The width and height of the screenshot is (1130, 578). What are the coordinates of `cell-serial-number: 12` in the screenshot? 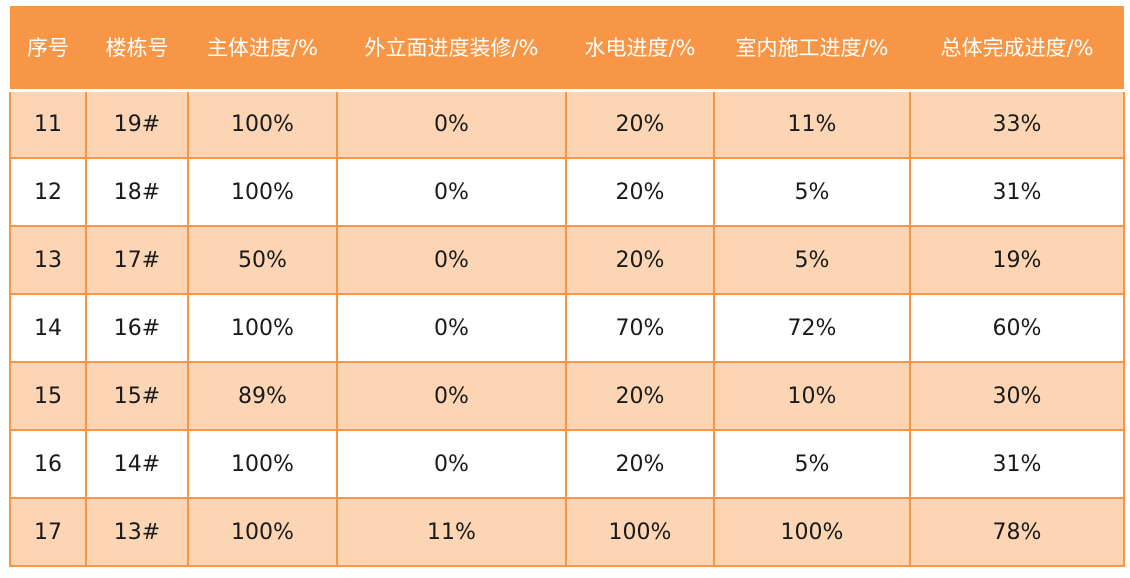 It's located at (48, 192).